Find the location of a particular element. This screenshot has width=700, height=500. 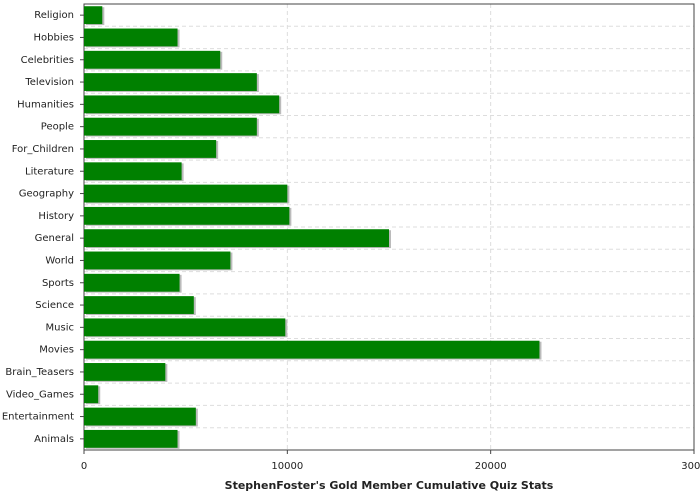

x-tick-label: 0 is located at coordinates (84, 466).